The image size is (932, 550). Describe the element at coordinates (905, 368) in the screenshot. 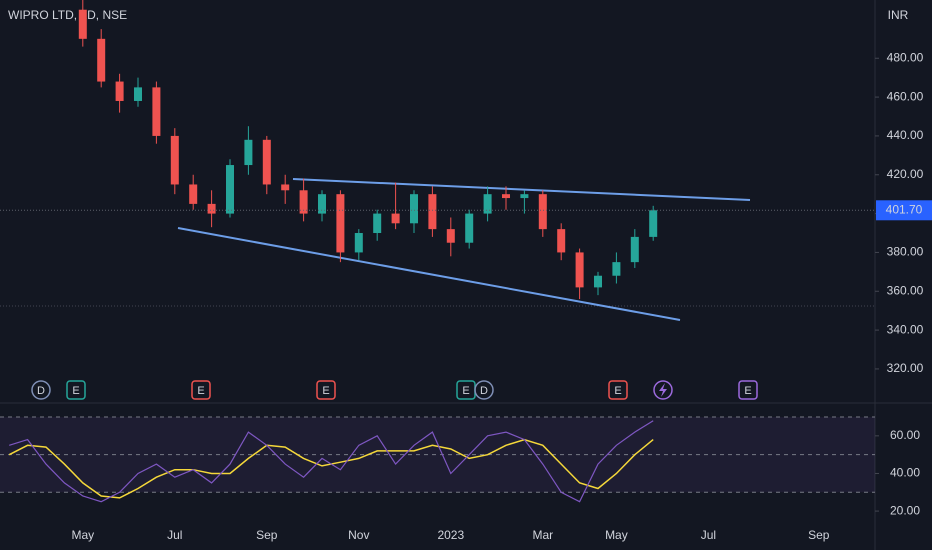

I see `y-tick-label: 320.00` at that location.